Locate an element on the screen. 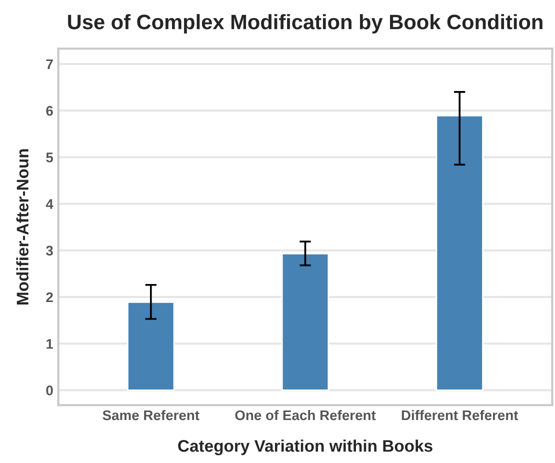  y-tick-label: 2 is located at coordinates (49, 297).